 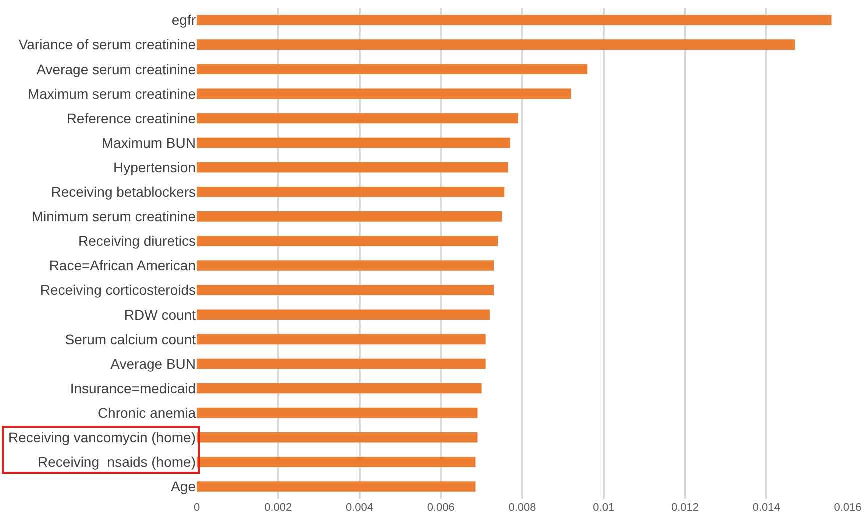 What do you see at coordinates (130, 339) in the screenshot?
I see `y-tick-label: Serum calcium count` at bounding box center [130, 339].